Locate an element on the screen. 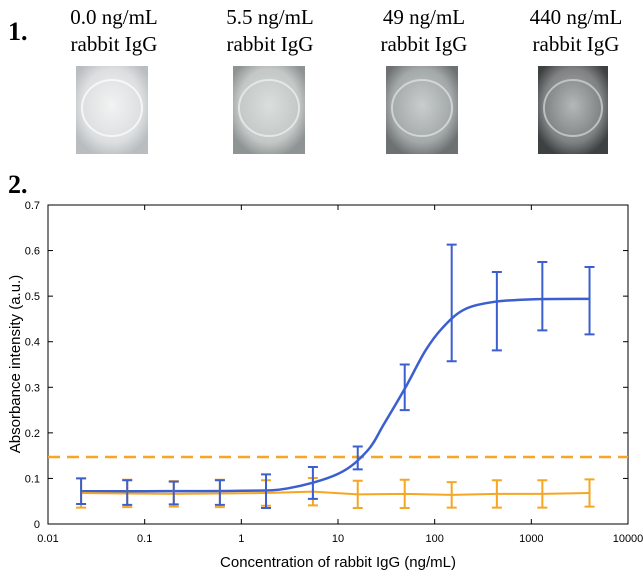  y-tick-label: 0.2 is located at coordinates (32, 434).